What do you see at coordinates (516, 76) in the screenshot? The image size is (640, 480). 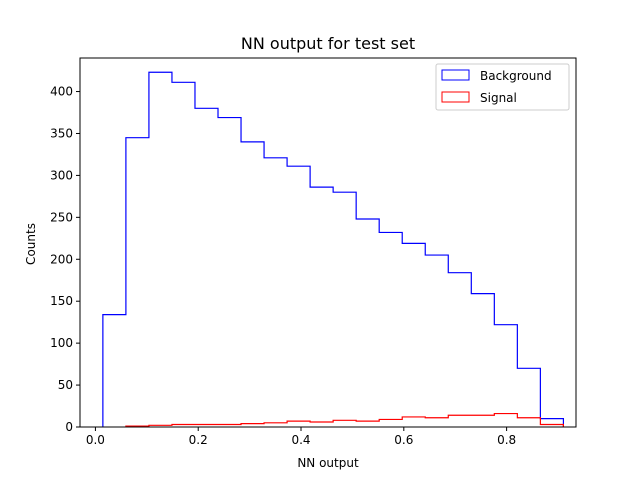 I see `legend-label-background: Background` at bounding box center [516, 76].